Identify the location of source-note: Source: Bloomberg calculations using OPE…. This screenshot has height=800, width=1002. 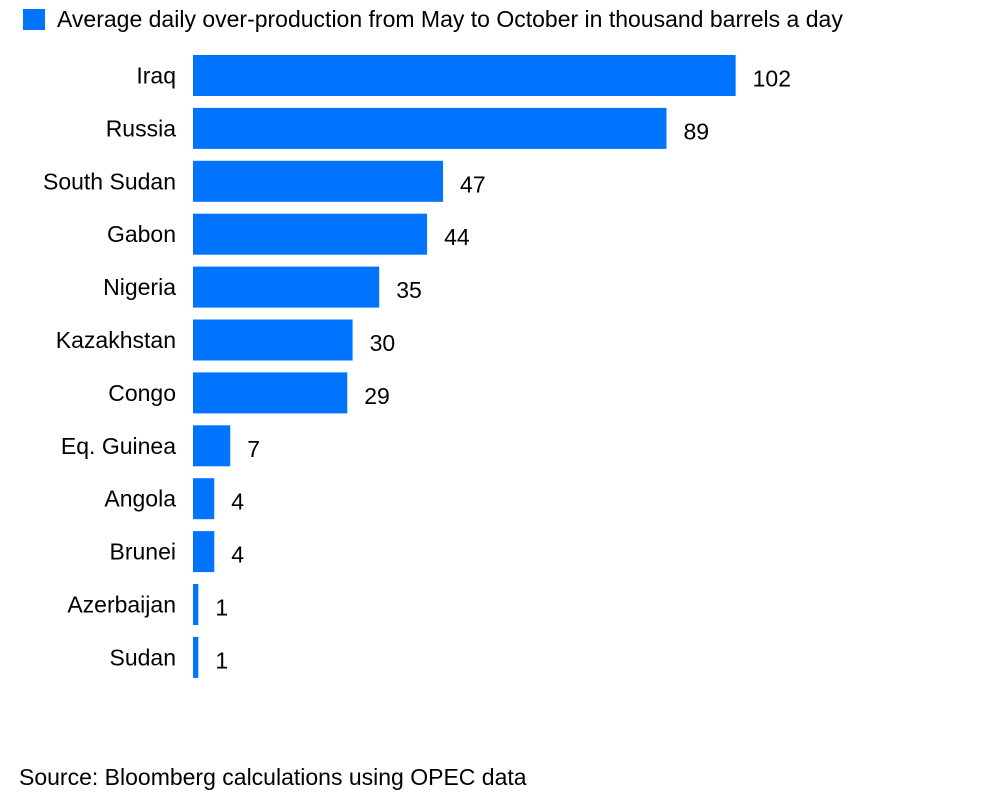
(273, 777).